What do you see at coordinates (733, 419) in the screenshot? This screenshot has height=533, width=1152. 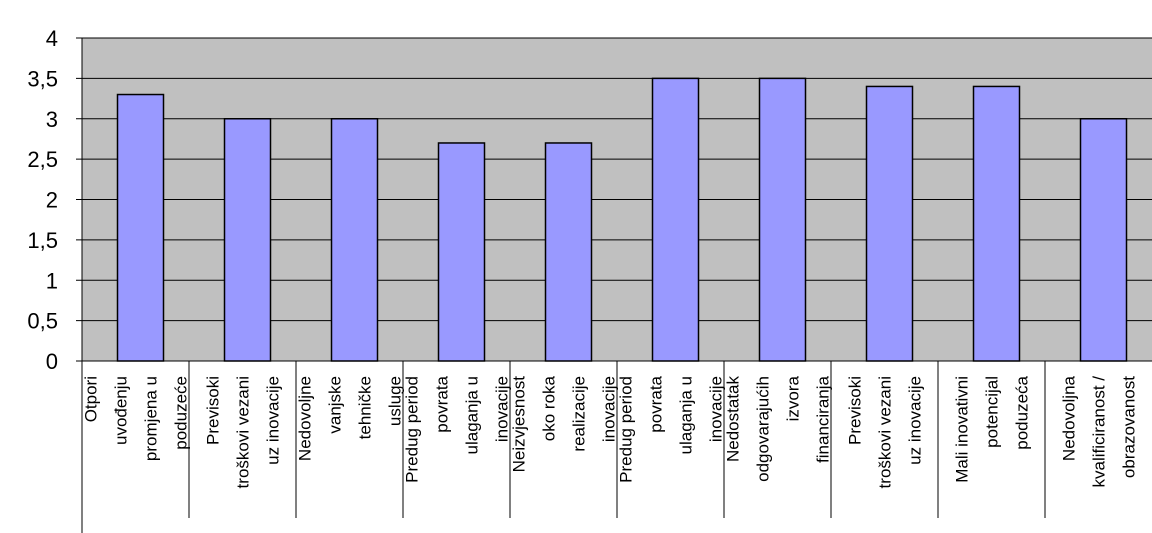 I see `category-label-line: Nedostatak` at bounding box center [733, 419].